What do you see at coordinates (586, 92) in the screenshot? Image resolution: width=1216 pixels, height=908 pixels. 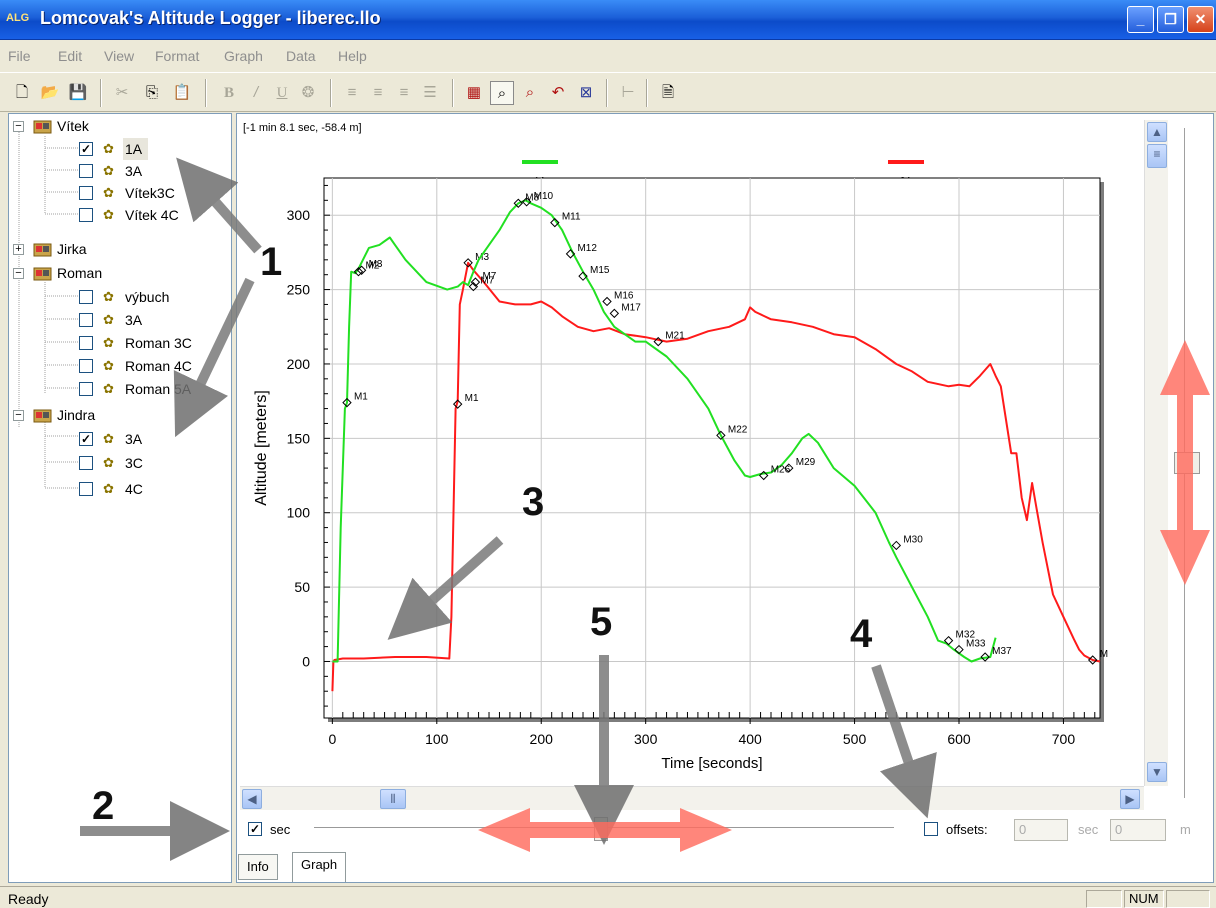 I see `zoom-all-icon: ⊠` at bounding box center [586, 92].